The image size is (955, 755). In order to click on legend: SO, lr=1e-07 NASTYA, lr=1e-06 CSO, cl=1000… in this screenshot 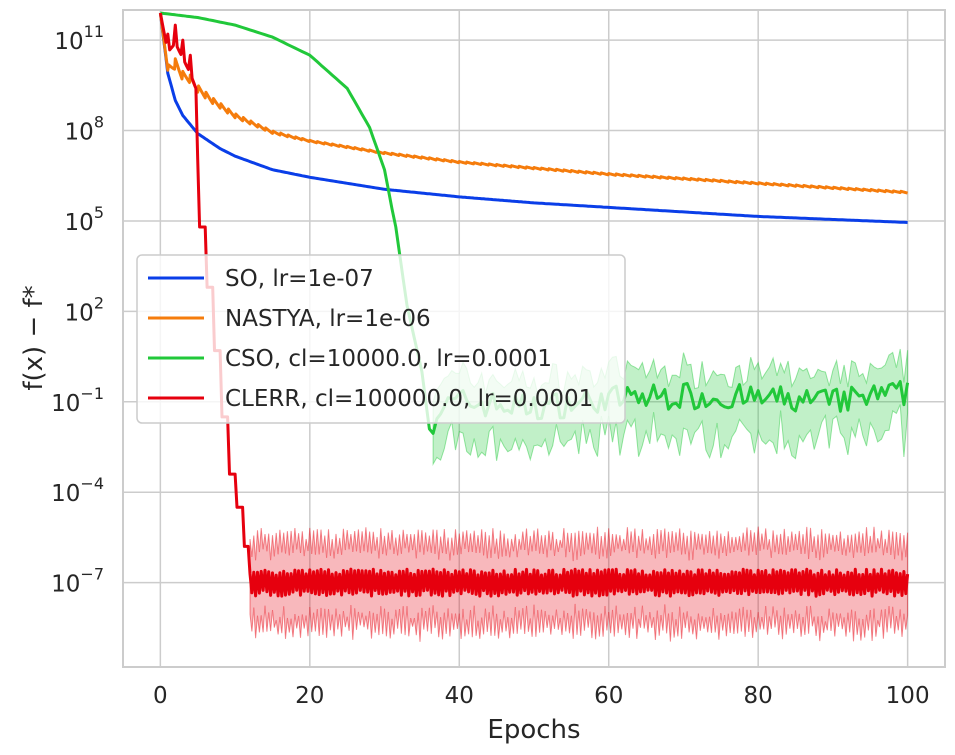, I will do `click(381, 339)`.